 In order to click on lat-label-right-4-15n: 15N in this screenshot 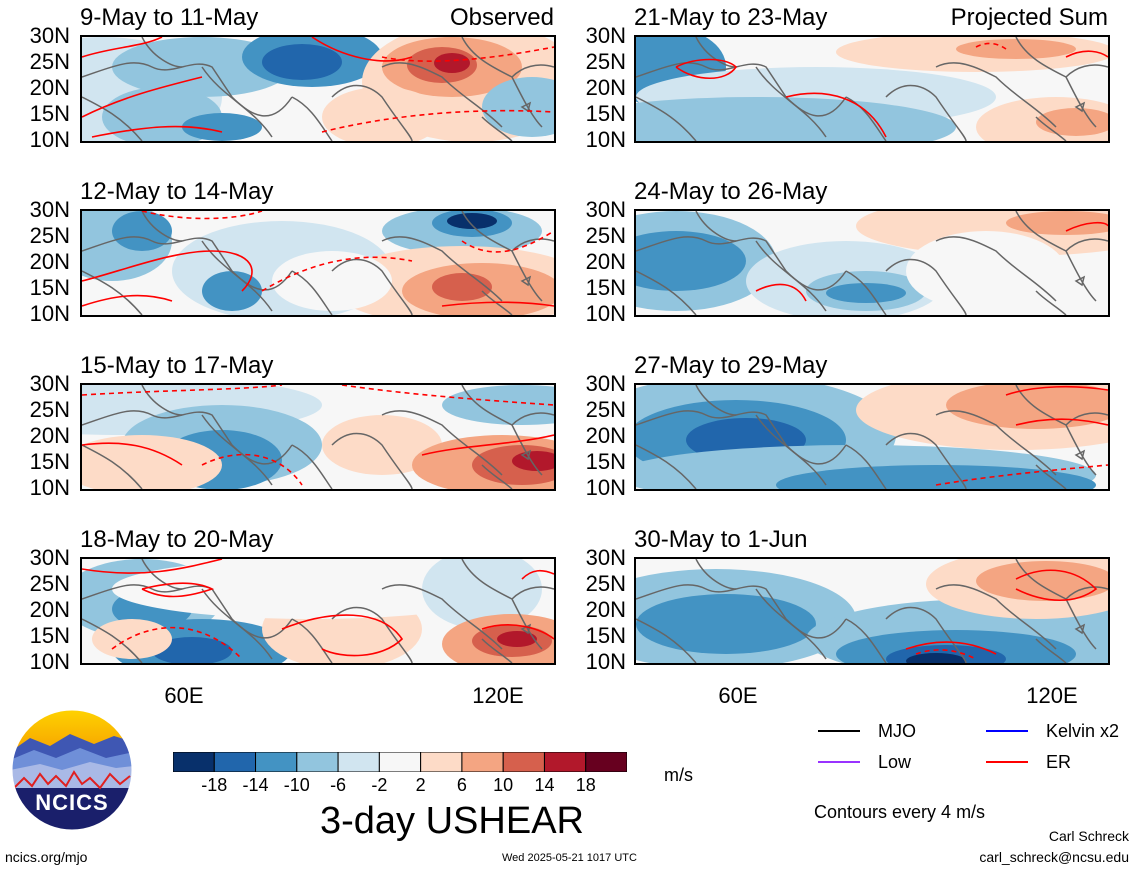, I will do `click(605, 635)`.